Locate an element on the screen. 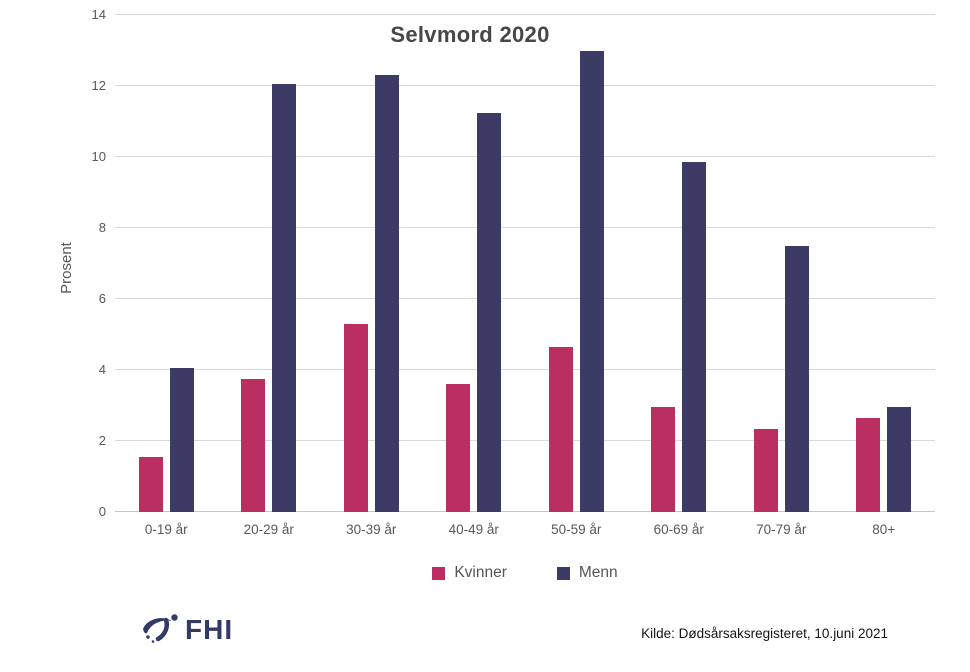  fhi-logo-text: FHI is located at coordinates (209, 629).